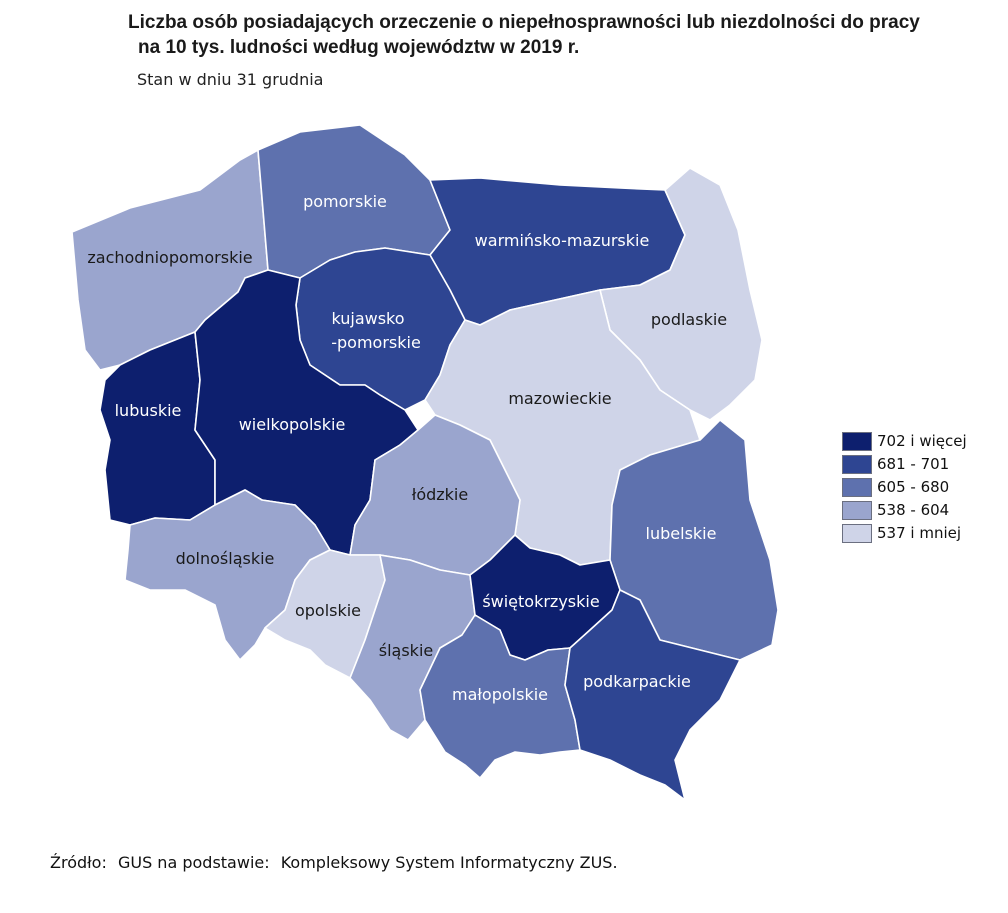  I want to click on label-podkarpackie: podkarpackie, so click(637, 681).